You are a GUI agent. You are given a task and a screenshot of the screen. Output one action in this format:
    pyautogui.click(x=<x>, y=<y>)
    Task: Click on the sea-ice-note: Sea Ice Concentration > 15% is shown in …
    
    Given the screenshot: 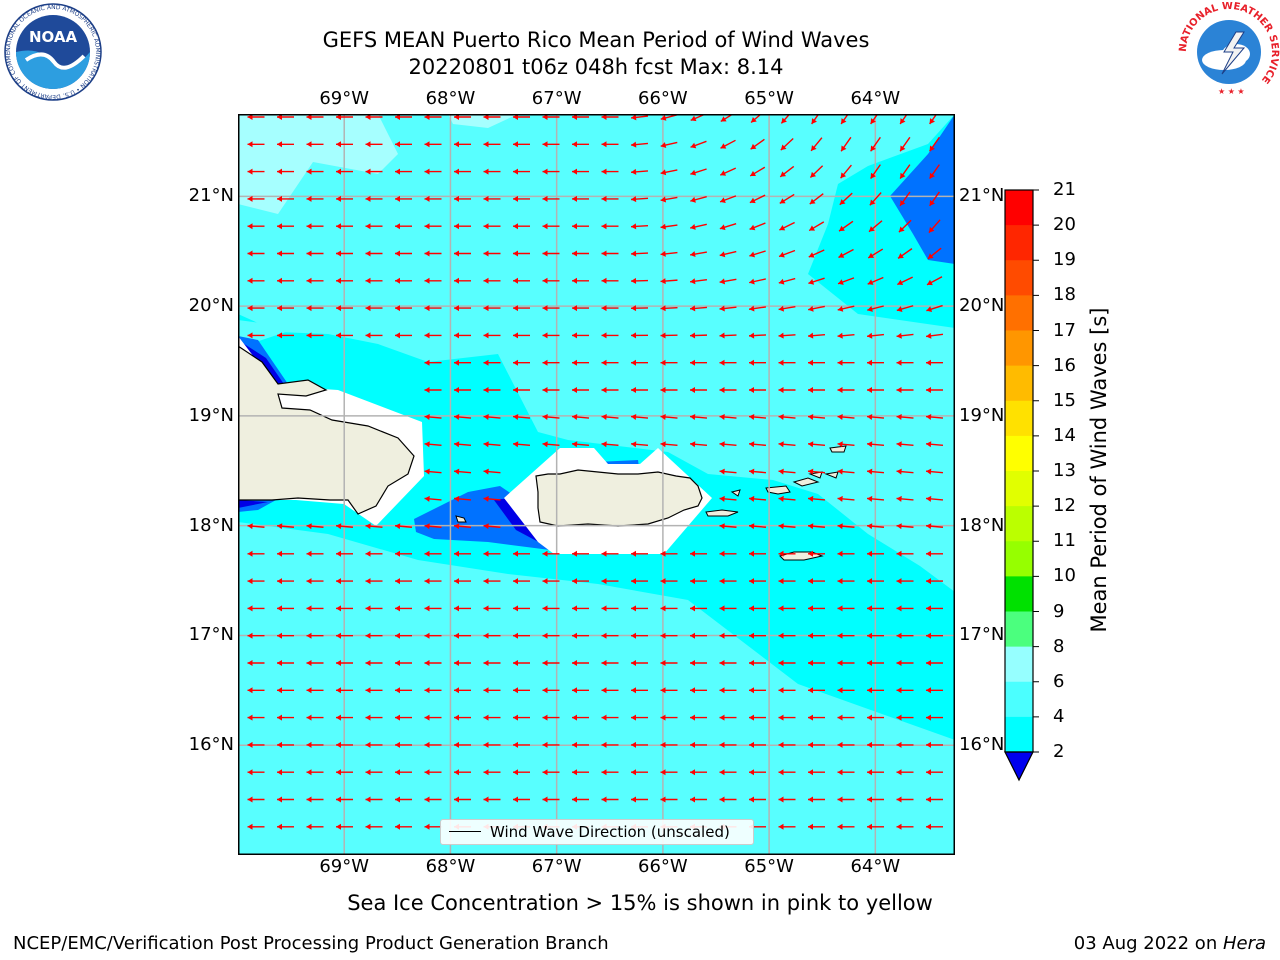 What is the action you would take?
    pyautogui.click(x=640, y=903)
    